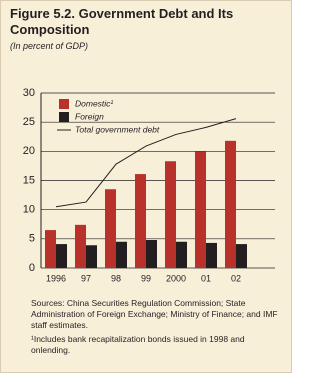  Describe the element at coordinates (29, 180) in the screenshot. I see `y-tick-label: 15` at that location.